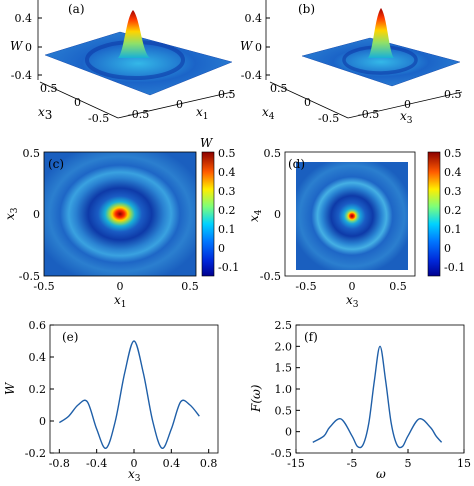 The height and width of the screenshot is (486, 474). I want to click on panel-b-xtickB-2: 0.5, so click(453, 94).